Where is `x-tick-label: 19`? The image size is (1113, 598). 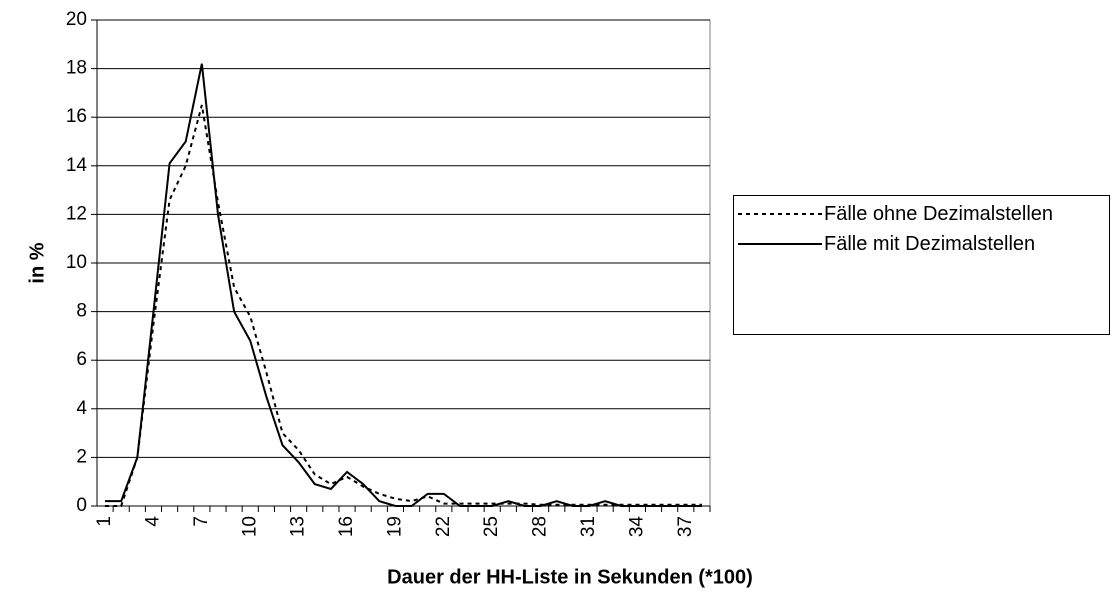
x-tick-label: 19 is located at coordinates (394, 526).